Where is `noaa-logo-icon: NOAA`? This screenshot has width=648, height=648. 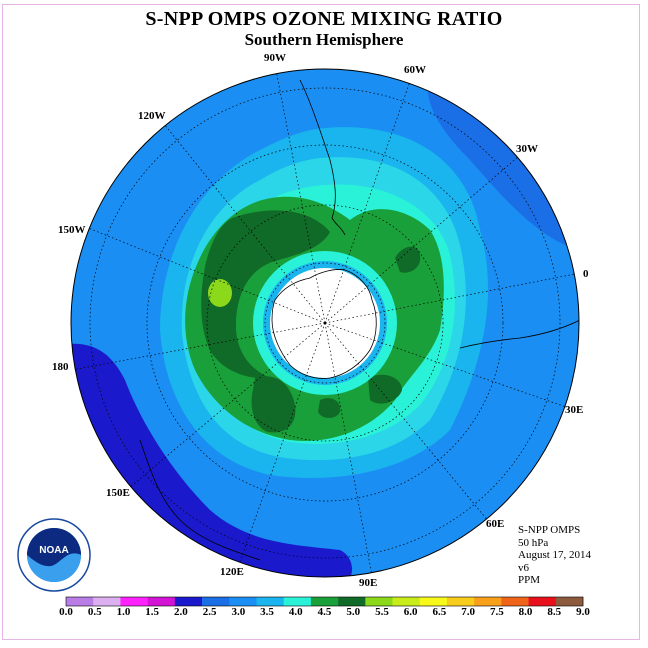
noaa-logo-icon: NOAA is located at coordinates (54, 555).